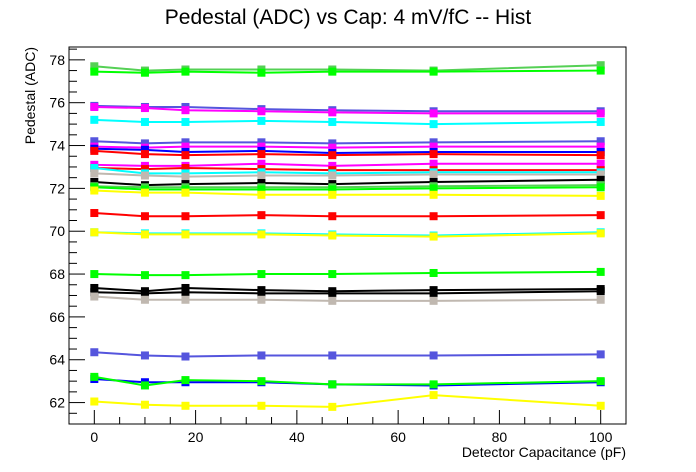 The width and height of the screenshot is (696, 472). I want to click on y-tick-label: 66, so click(57, 317).